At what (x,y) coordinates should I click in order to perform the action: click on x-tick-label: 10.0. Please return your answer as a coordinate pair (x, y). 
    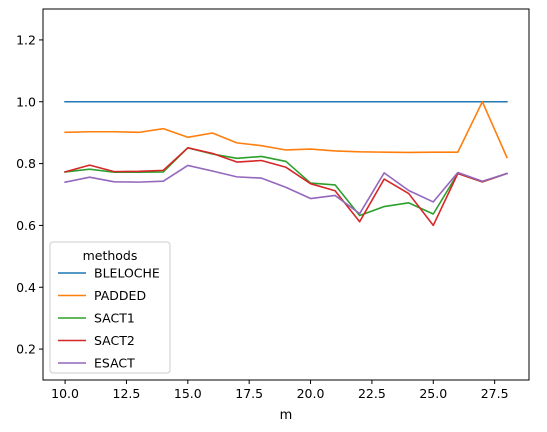
    Looking at the image, I should click on (65, 393).